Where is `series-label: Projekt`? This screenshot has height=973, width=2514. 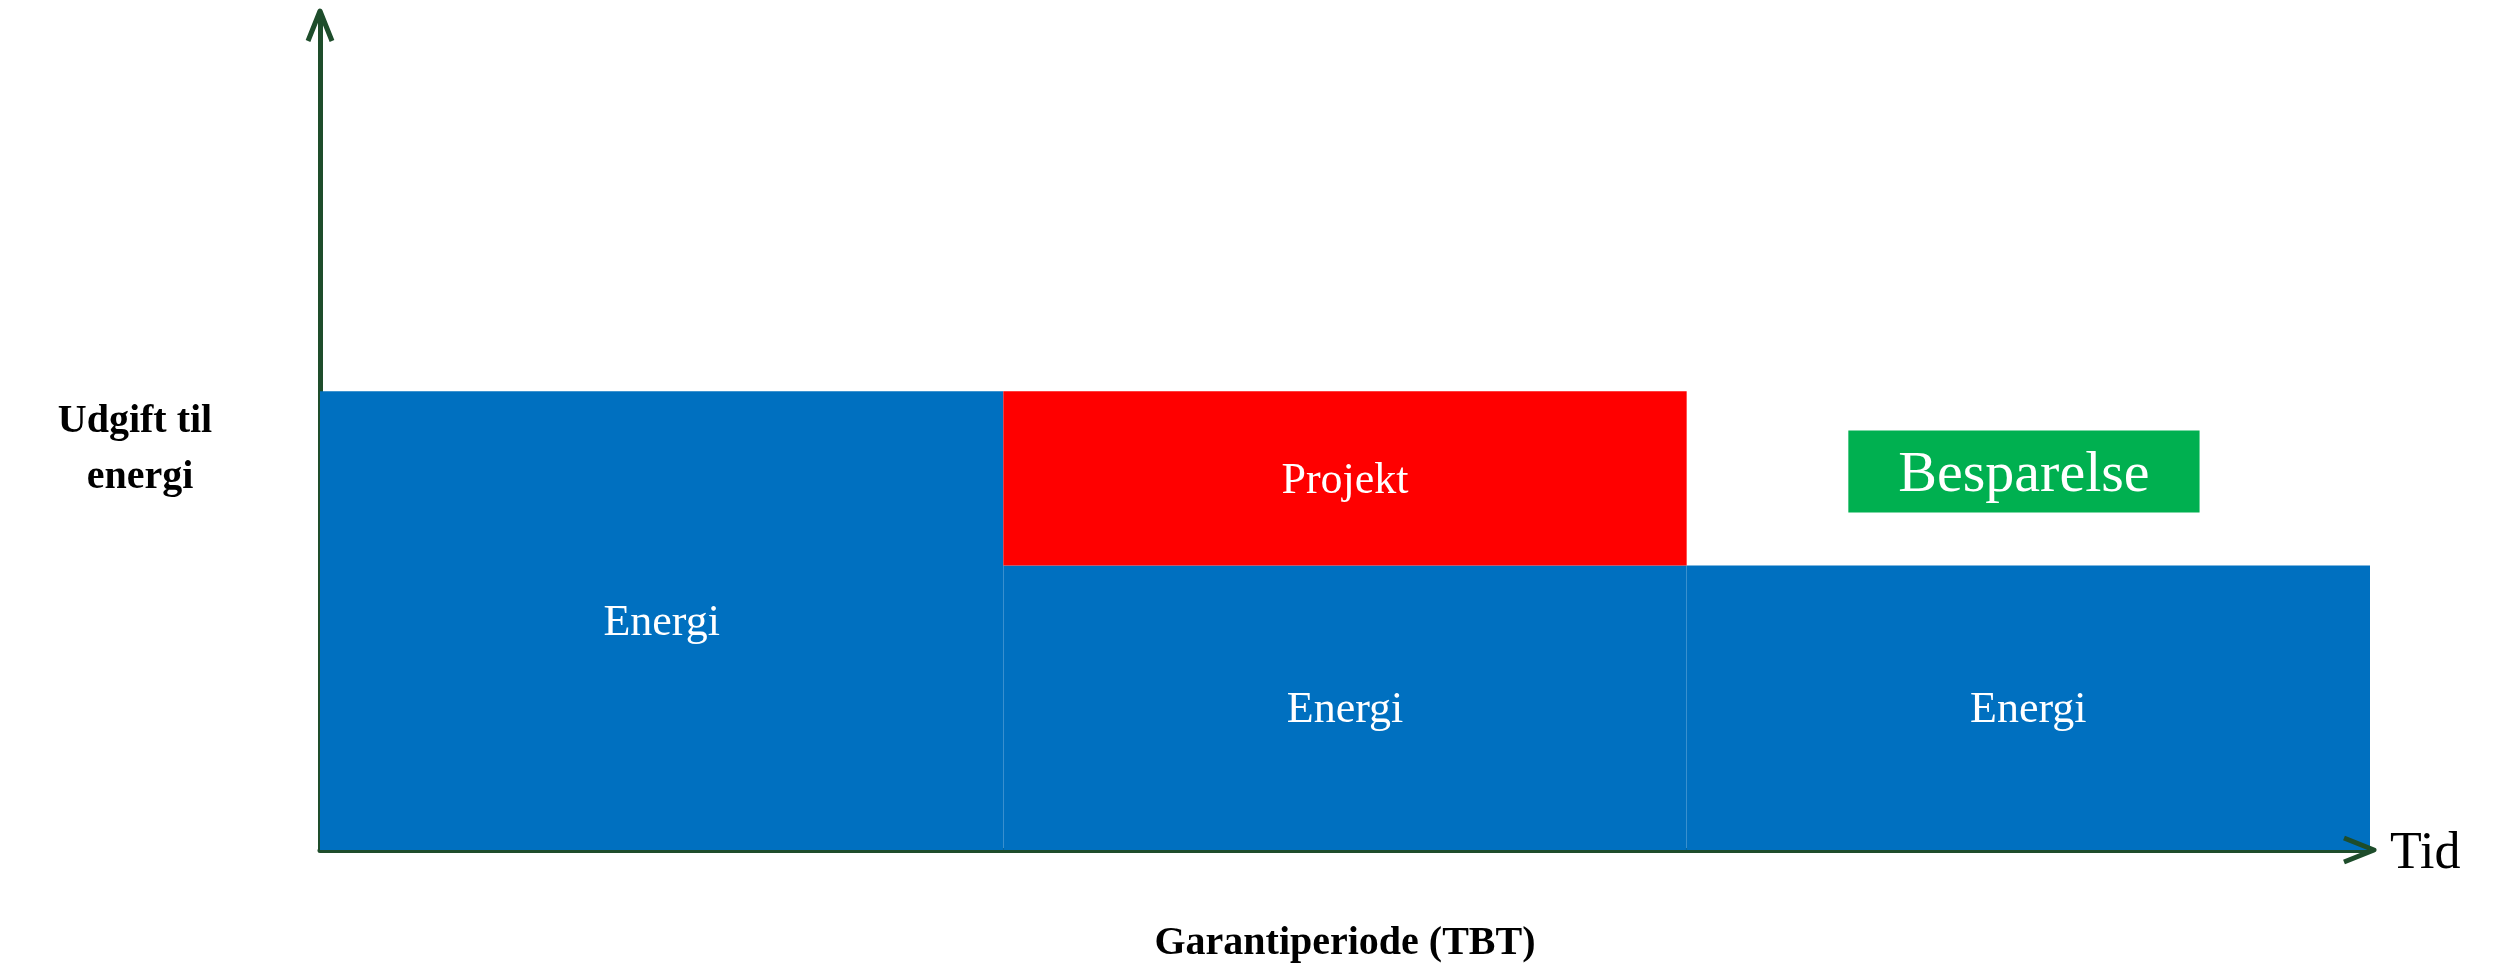
series-label: Projekt is located at coordinates (1345, 478).